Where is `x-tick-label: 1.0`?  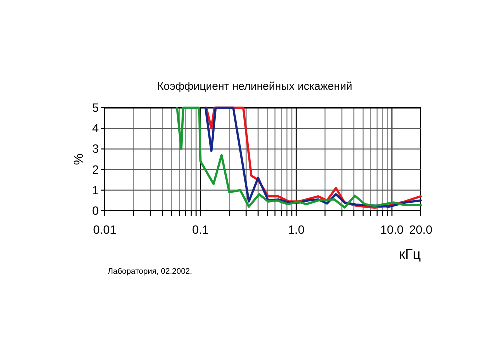 x-tick-label: 1.0 is located at coordinates (297, 230).